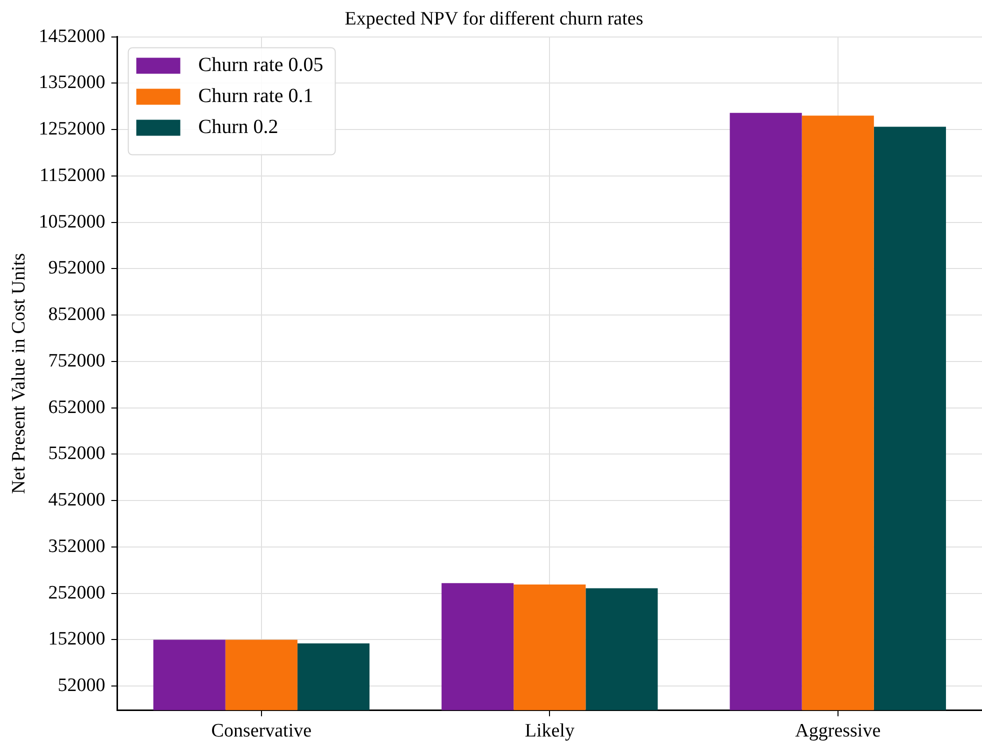 The height and width of the screenshot is (749, 982). Describe the element at coordinates (77, 407) in the screenshot. I see `y-tick-label: 652000` at that location.